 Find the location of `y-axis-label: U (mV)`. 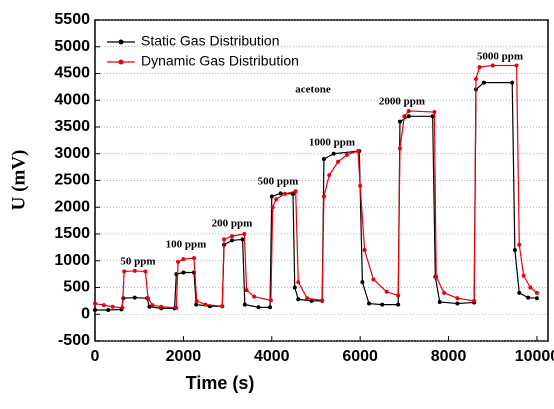

y-axis-label: U (mV) is located at coordinates (18, 180).